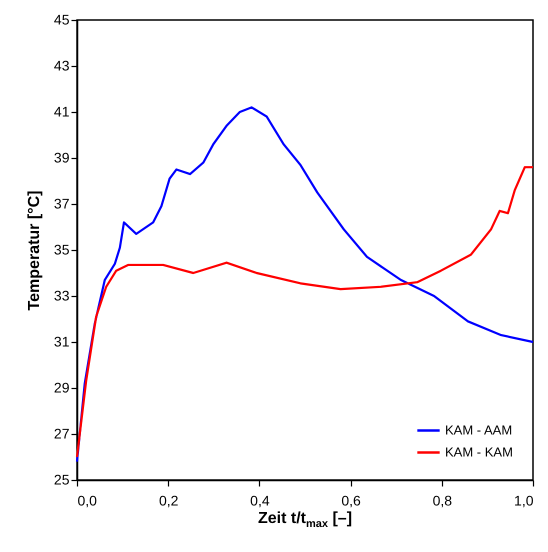 The width and height of the screenshot is (548, 552). I want to click on y-tick-label: 35, so click(62, 250).